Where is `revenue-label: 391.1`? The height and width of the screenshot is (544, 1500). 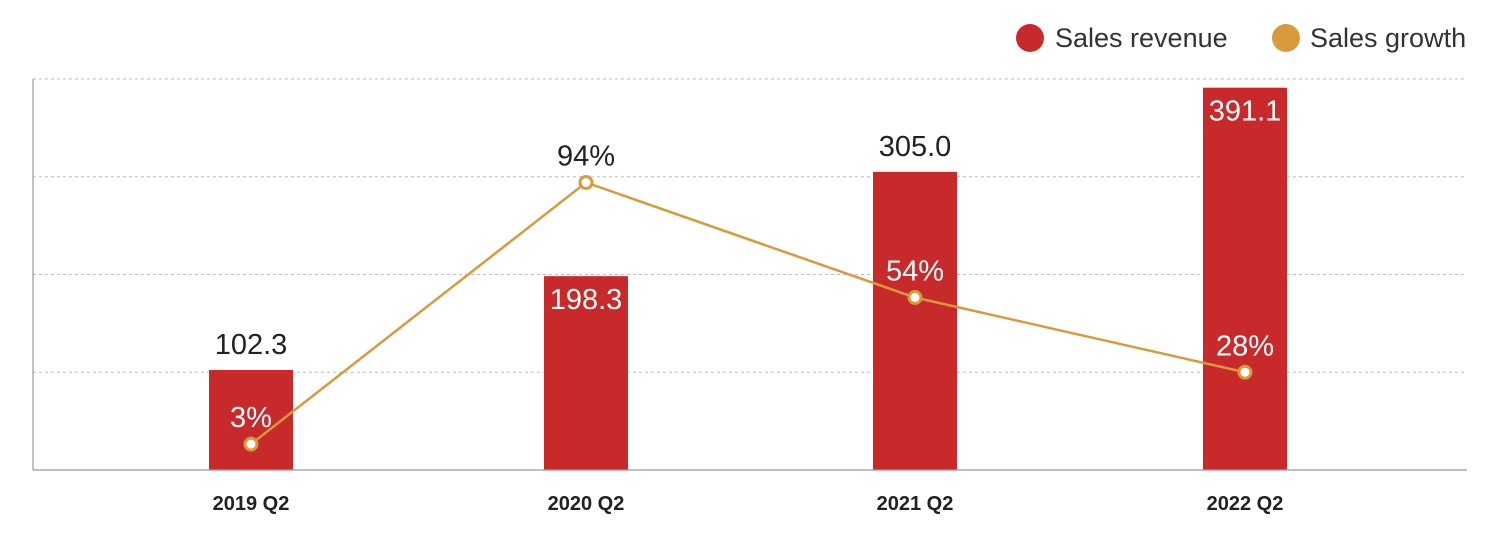
revenue-label: 391.1 is located at coordinates (1245, 112).